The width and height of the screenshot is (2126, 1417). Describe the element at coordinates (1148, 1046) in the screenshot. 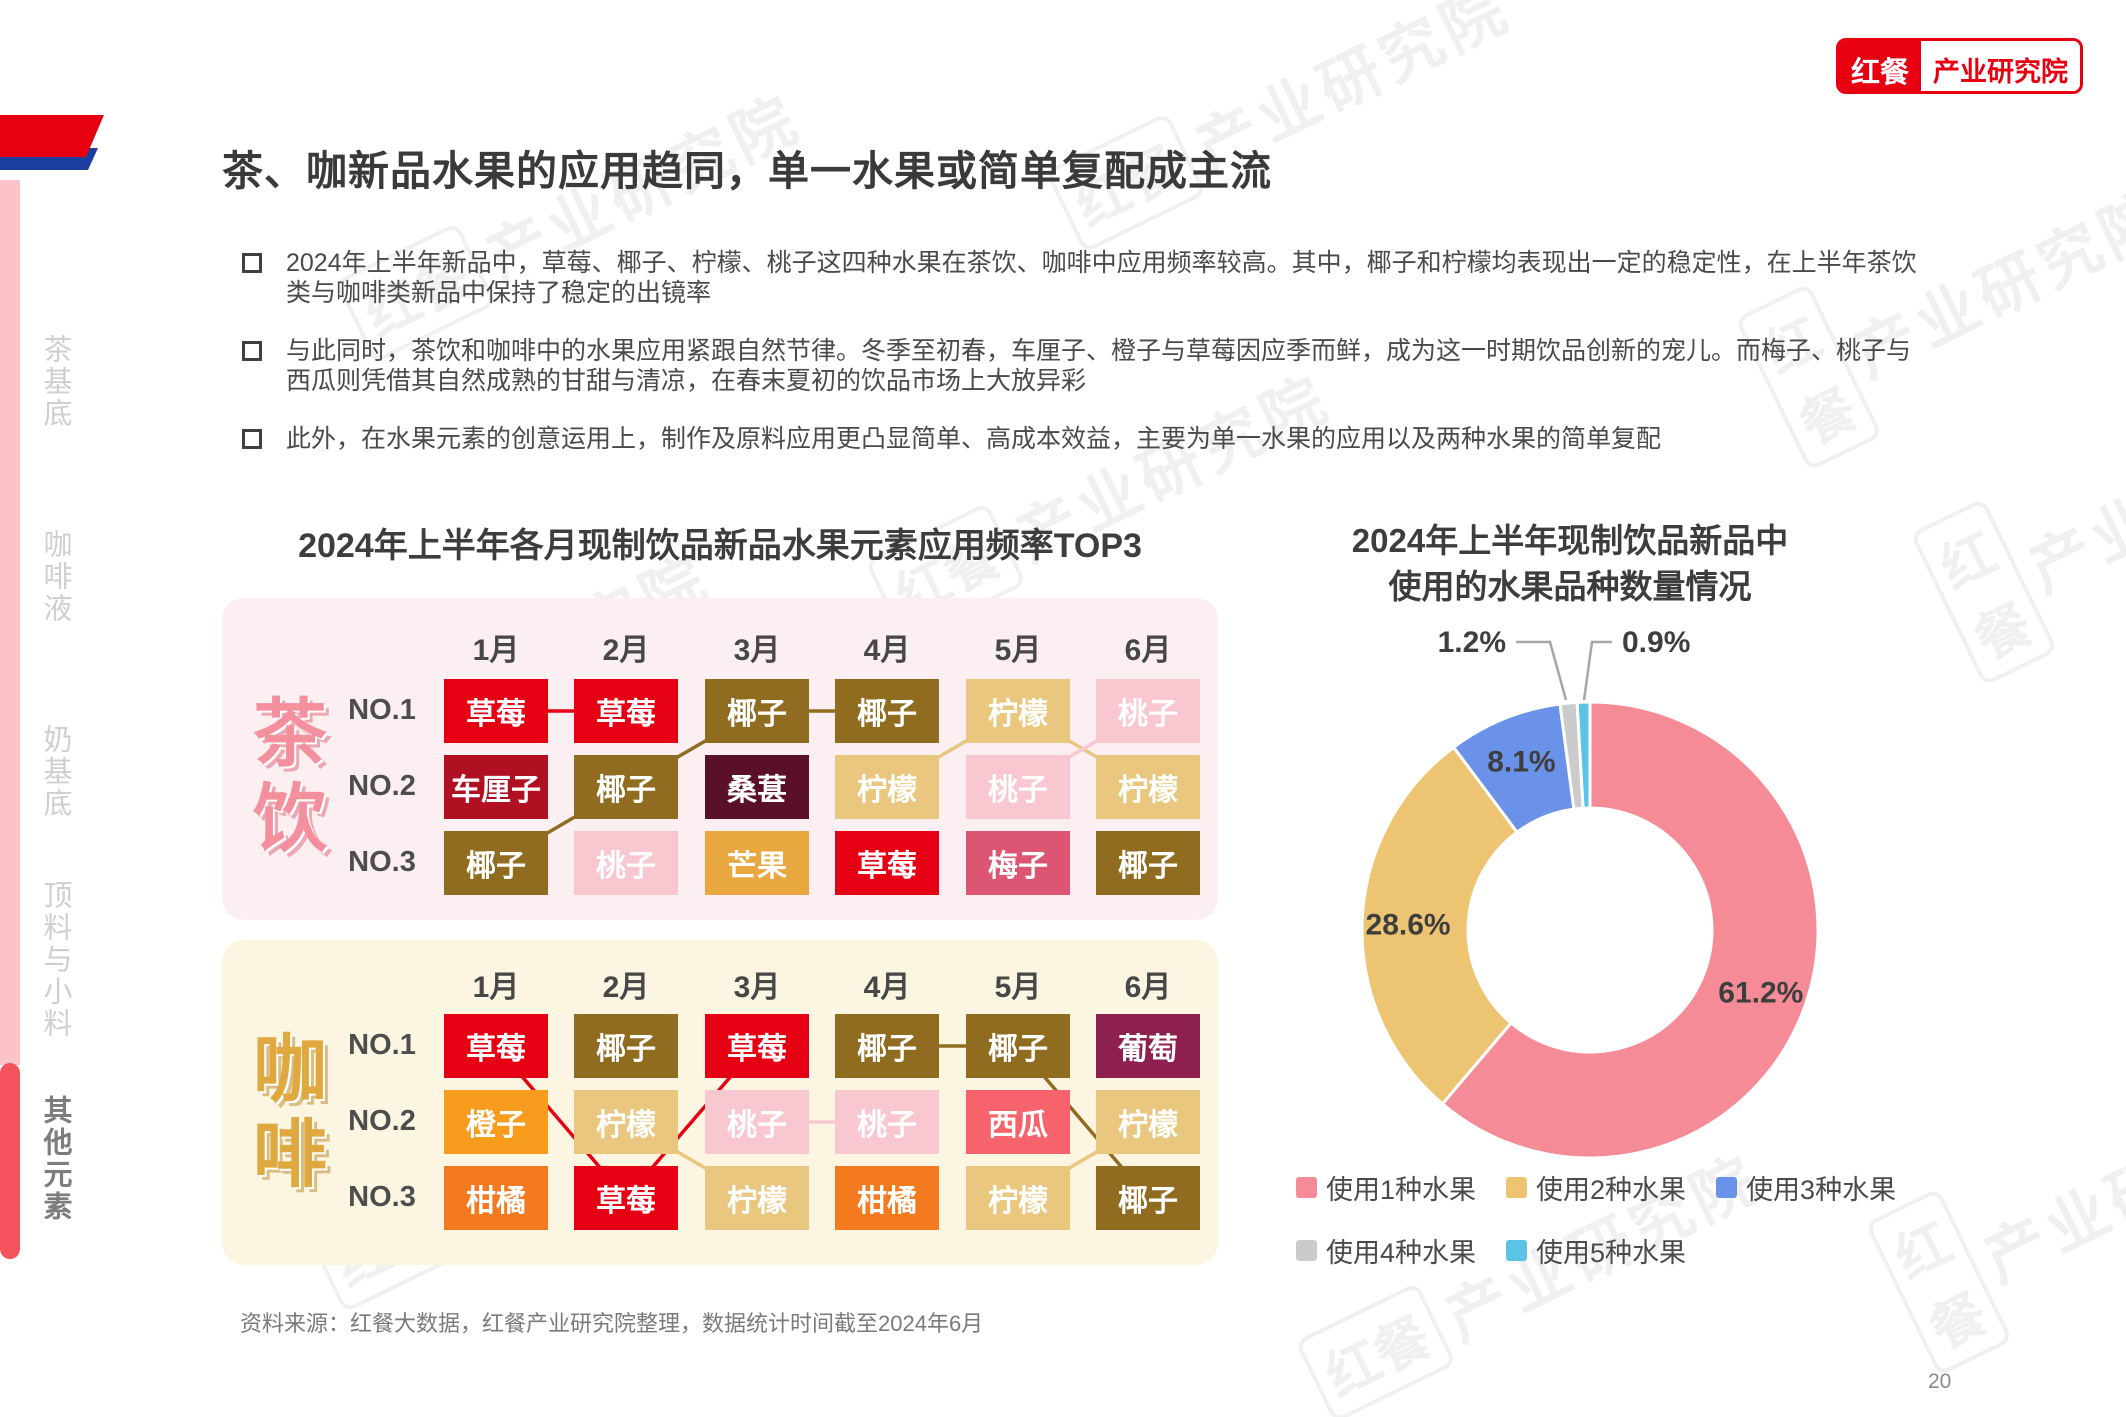

I see `fruit-cell: 葡萄` at that location.